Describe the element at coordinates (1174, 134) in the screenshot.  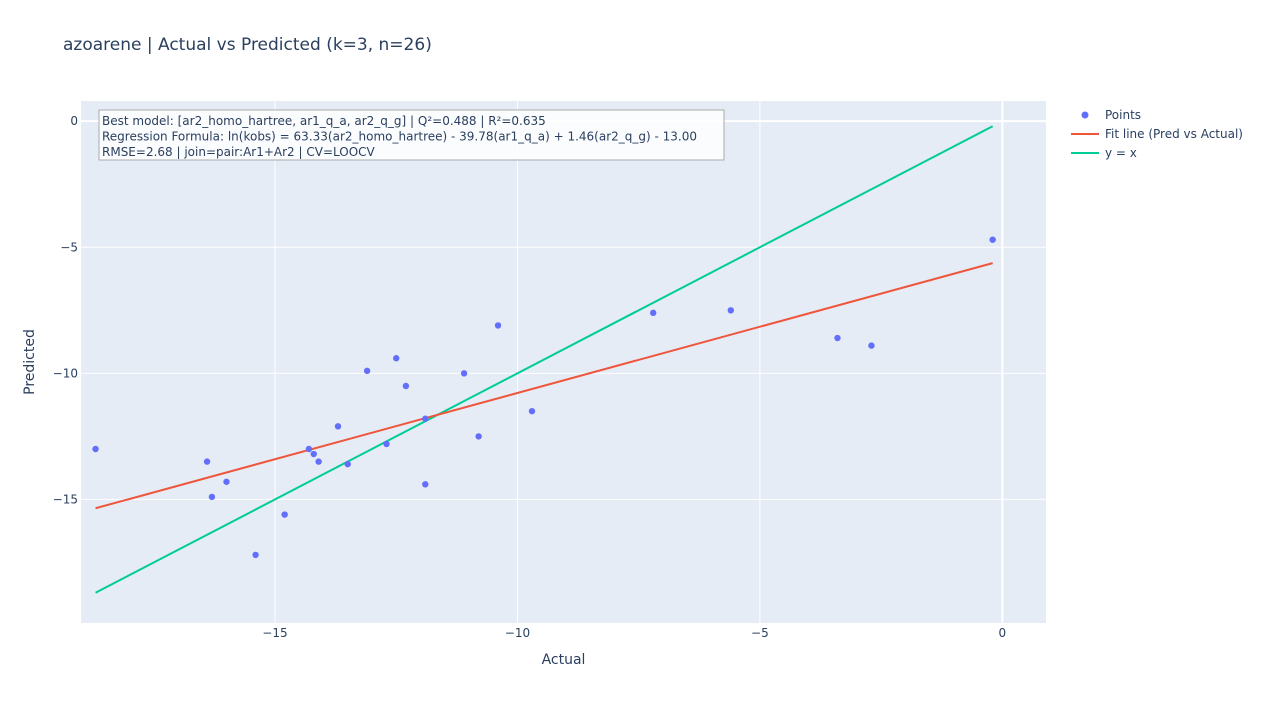
I see `legend-label-fit-line: Fit line (Pred vs Actual)` at that location.